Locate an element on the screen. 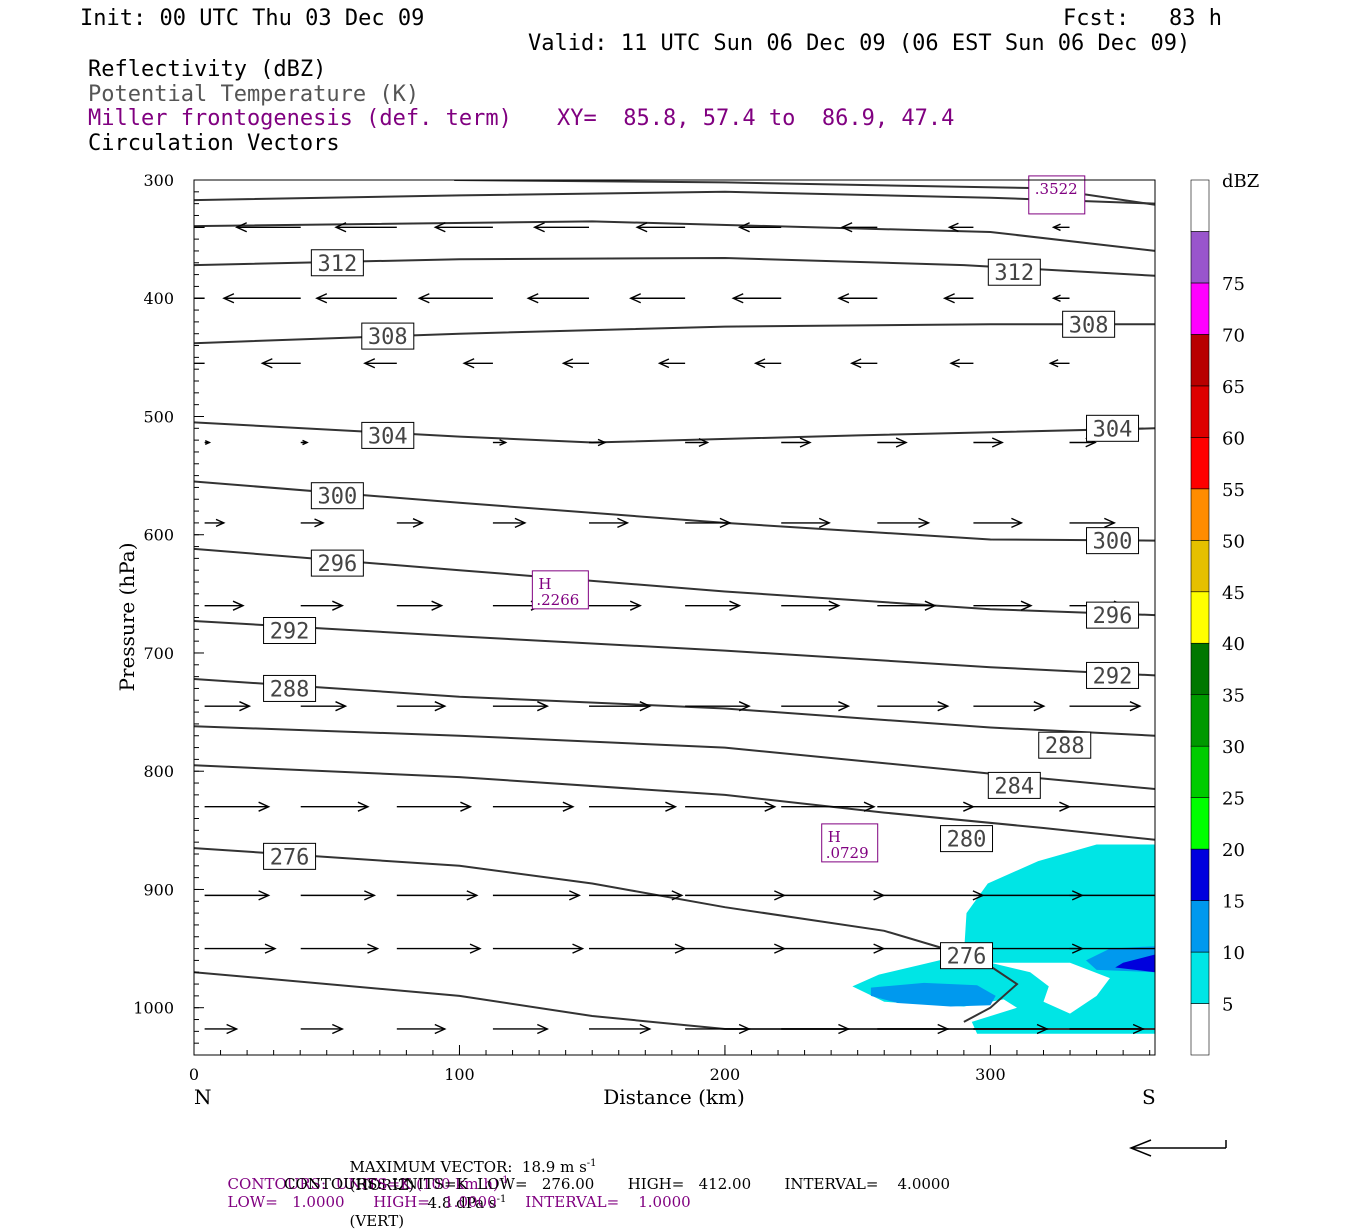  max-vector-horiz-tag: (HORIZ) is located at coordinates (382, 1185).